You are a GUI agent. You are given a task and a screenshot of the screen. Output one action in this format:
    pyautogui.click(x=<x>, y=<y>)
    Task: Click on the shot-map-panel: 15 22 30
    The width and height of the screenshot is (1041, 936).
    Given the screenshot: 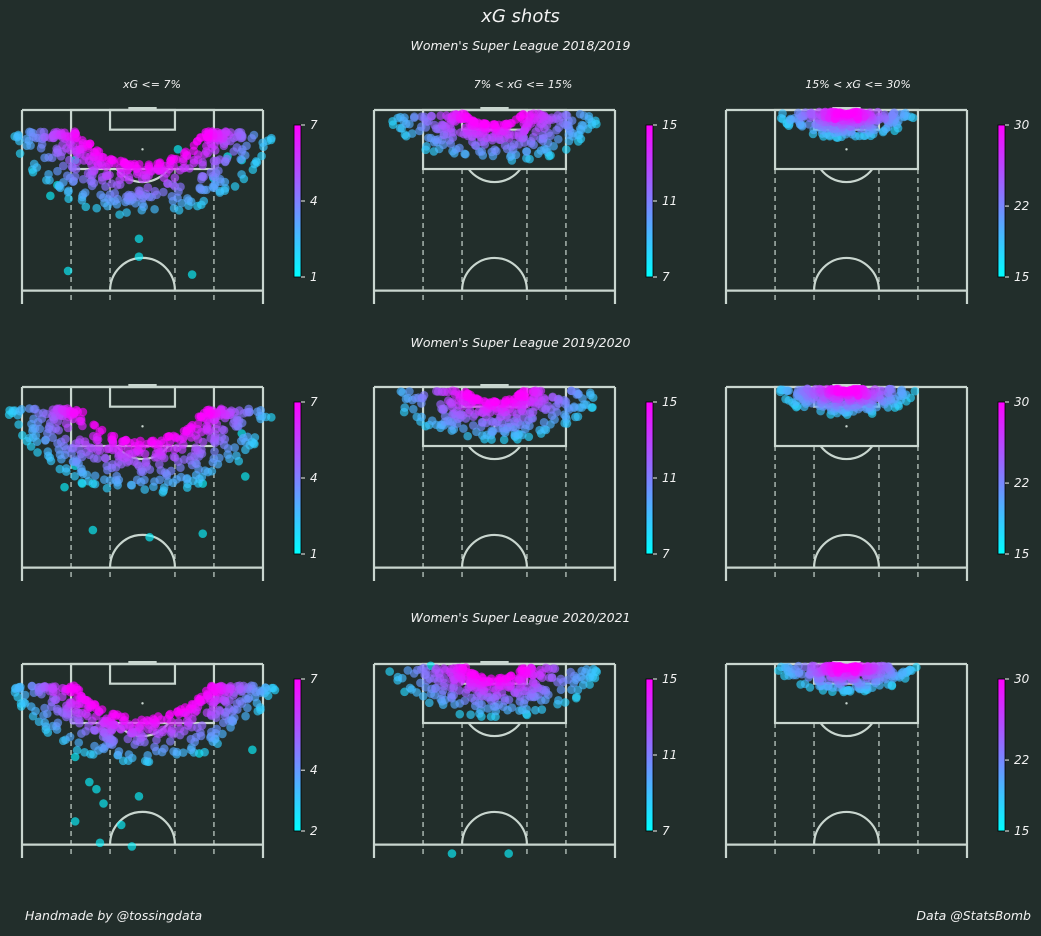 What is the action you would take?
    pyautogui.click(x=877, y=759)
    